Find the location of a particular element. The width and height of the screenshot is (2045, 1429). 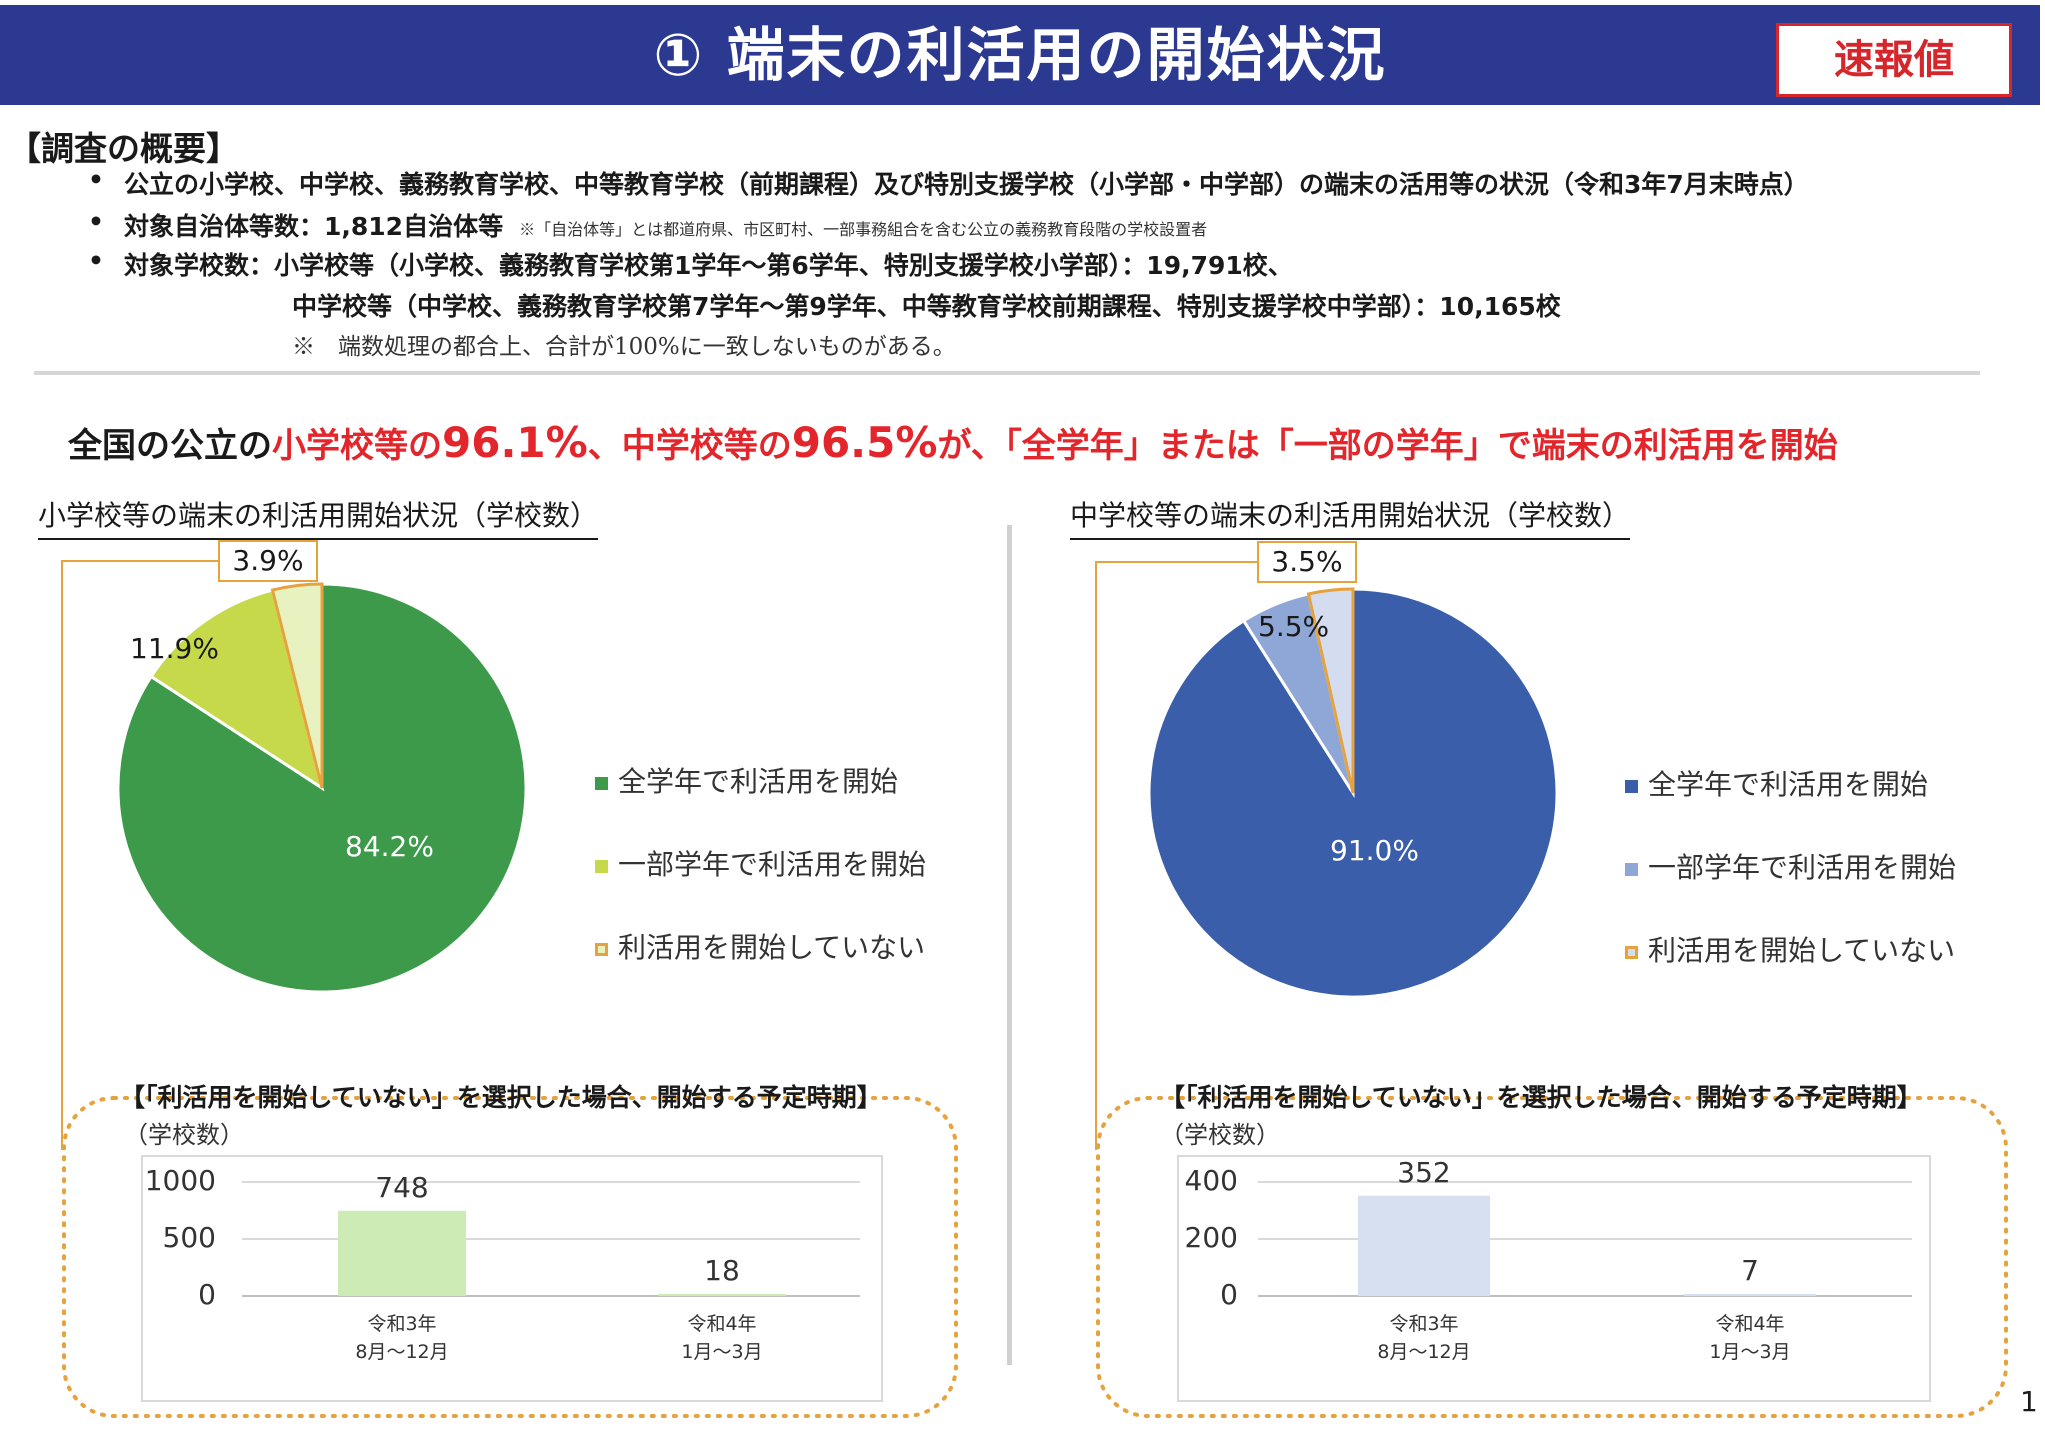

middle-followup-unit: （学校数） is located at coordinates (1220, 1135).